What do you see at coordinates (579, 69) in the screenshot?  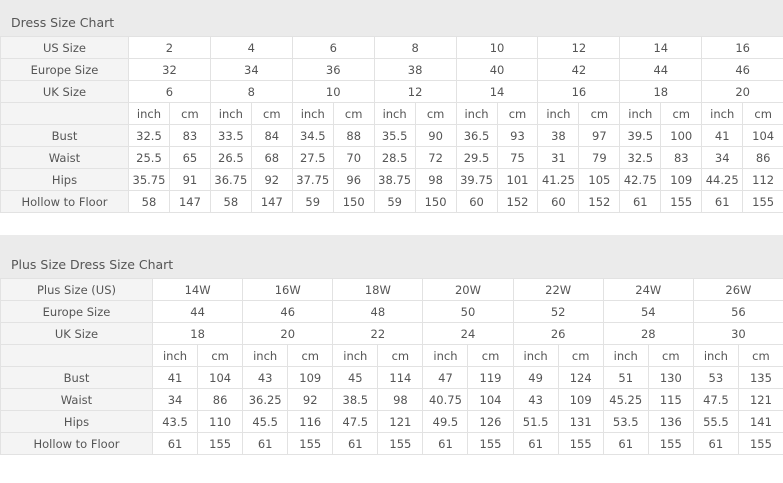 I see `size-value-cell: 42` at bounding box center [579, 69].